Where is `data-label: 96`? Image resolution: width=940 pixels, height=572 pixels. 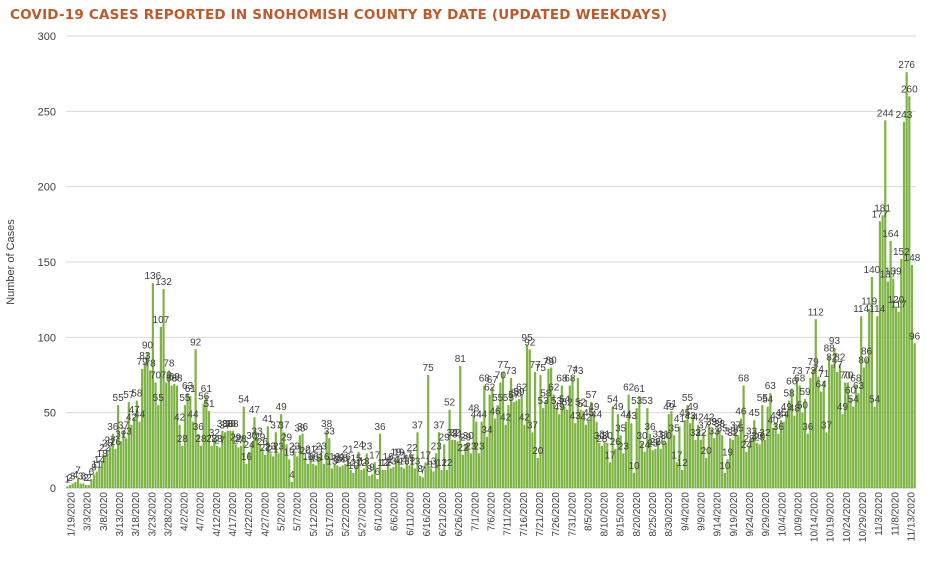
data-label: 96 is located at coordinates (915, 336).